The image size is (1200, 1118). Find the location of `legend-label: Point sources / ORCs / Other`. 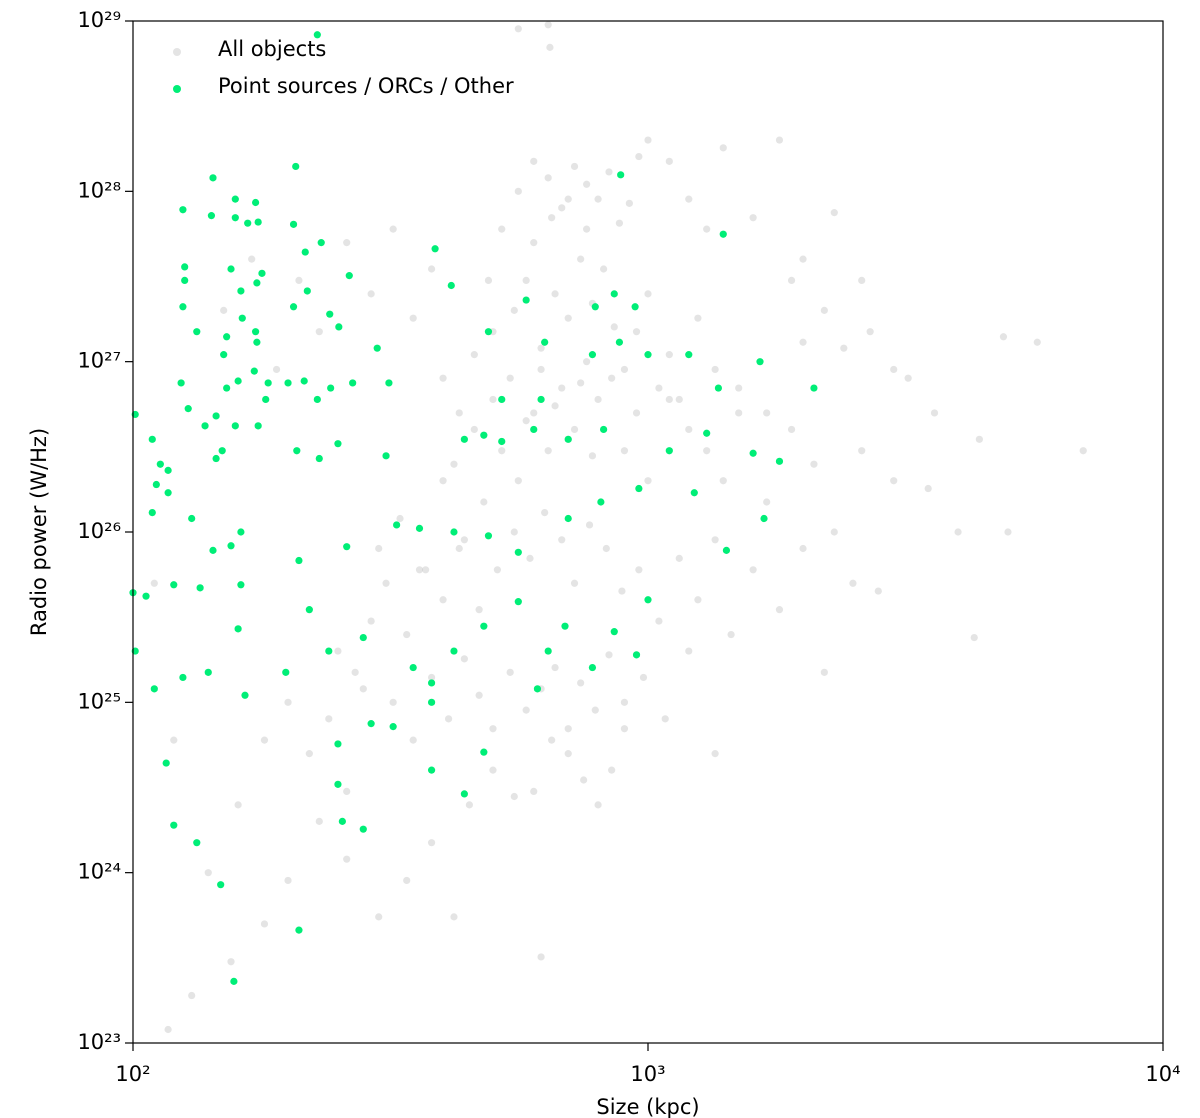

legend-label: Point sources / ORCs / Other is located at coordinates (366, 86).